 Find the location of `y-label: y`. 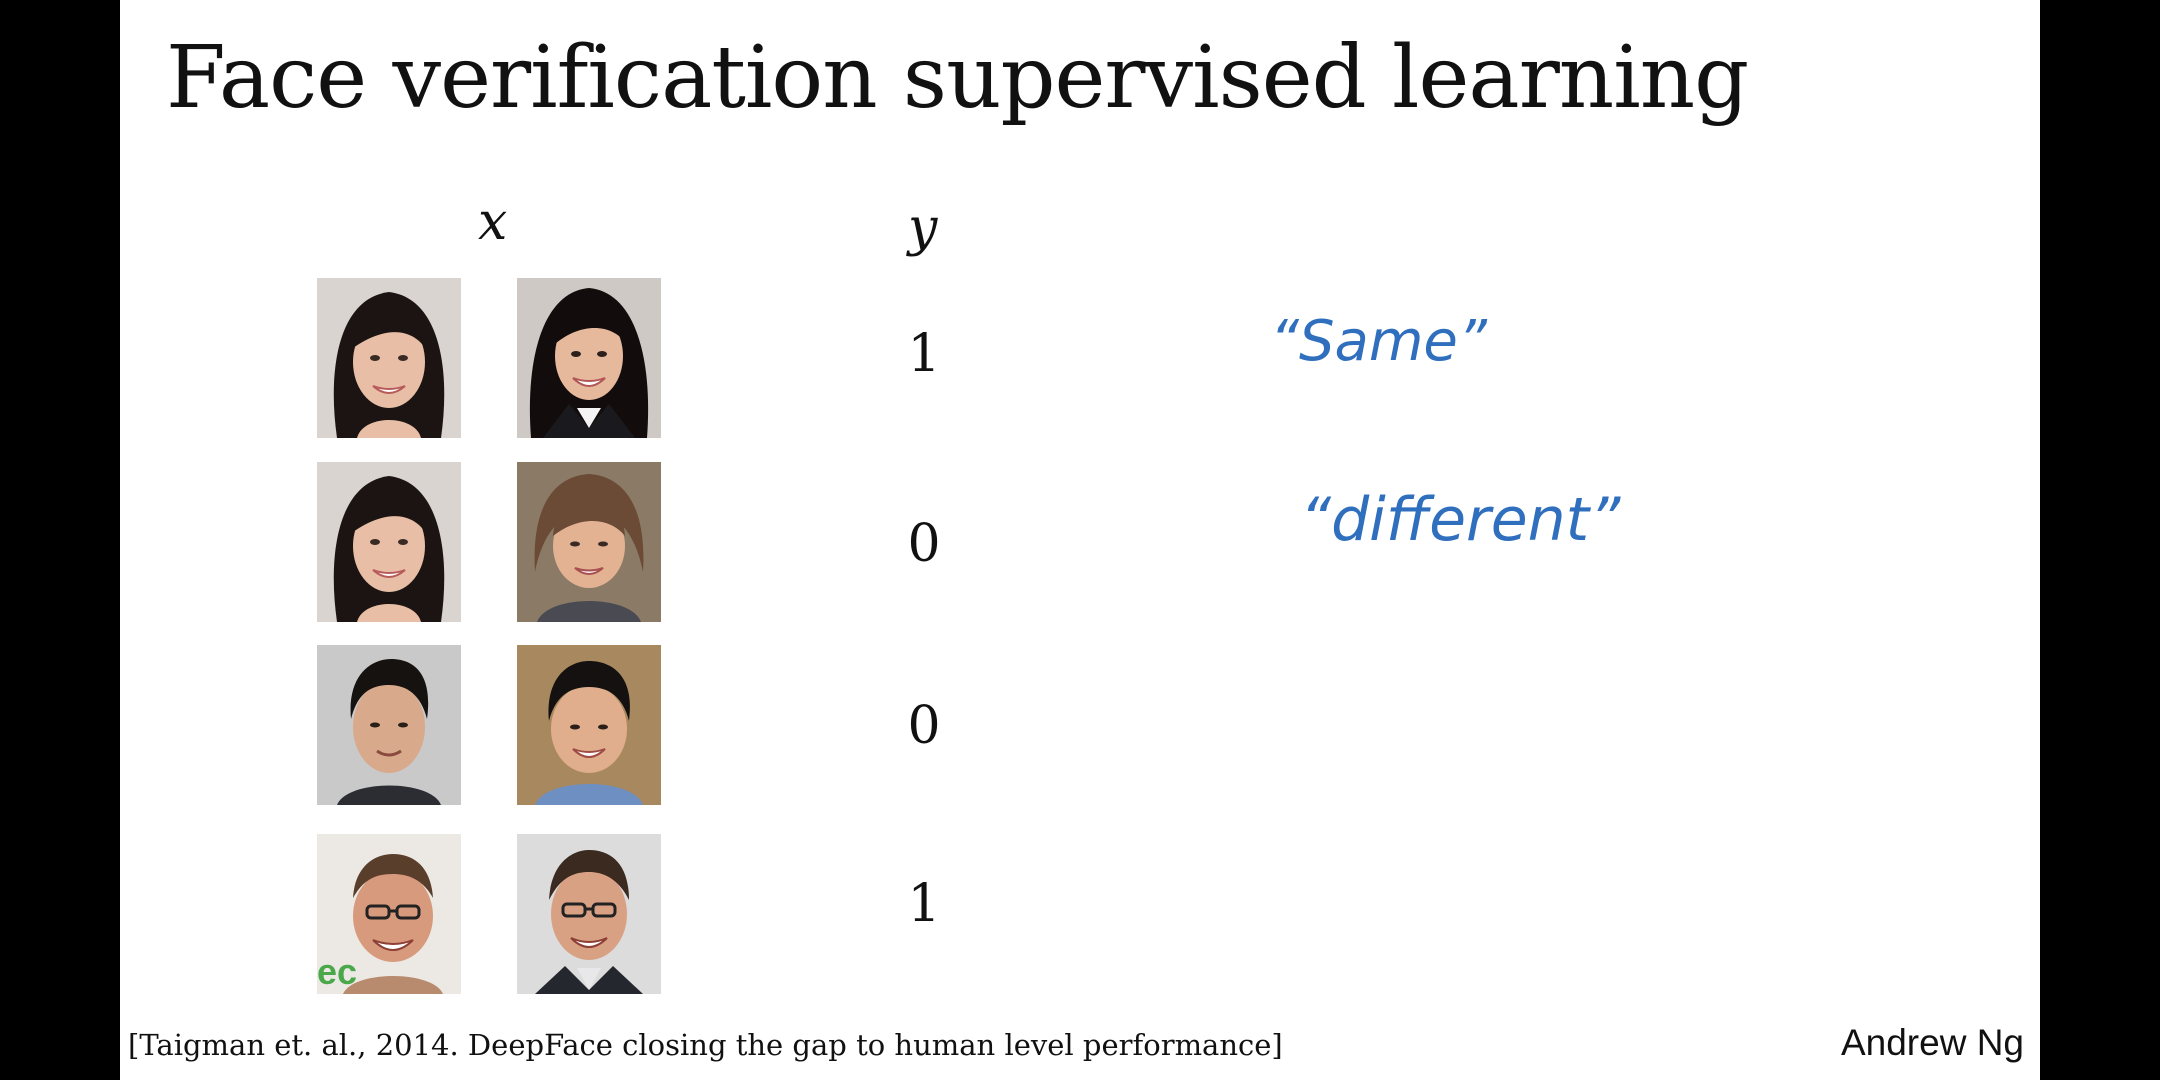

y-label: y is located at coordinates (923, 228).